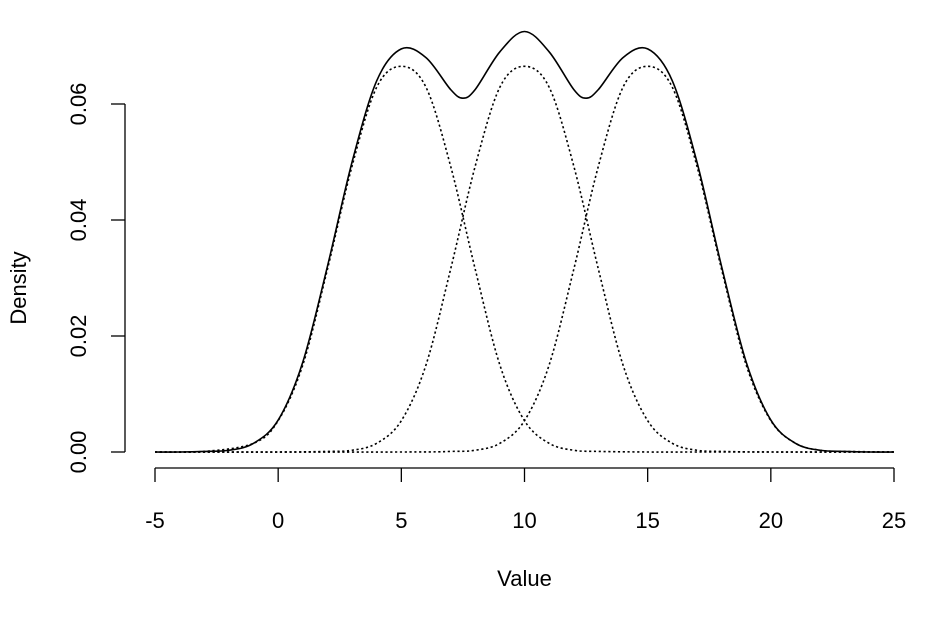  I want to click on x-tick-label: 10, so click(524, 520).